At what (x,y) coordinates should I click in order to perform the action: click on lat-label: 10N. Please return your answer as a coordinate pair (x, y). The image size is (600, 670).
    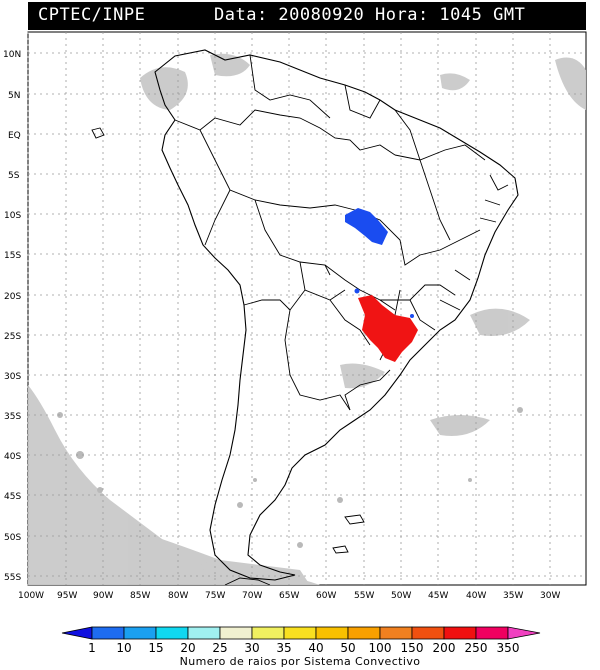
    Looking at the image, I should click on (12, 55).